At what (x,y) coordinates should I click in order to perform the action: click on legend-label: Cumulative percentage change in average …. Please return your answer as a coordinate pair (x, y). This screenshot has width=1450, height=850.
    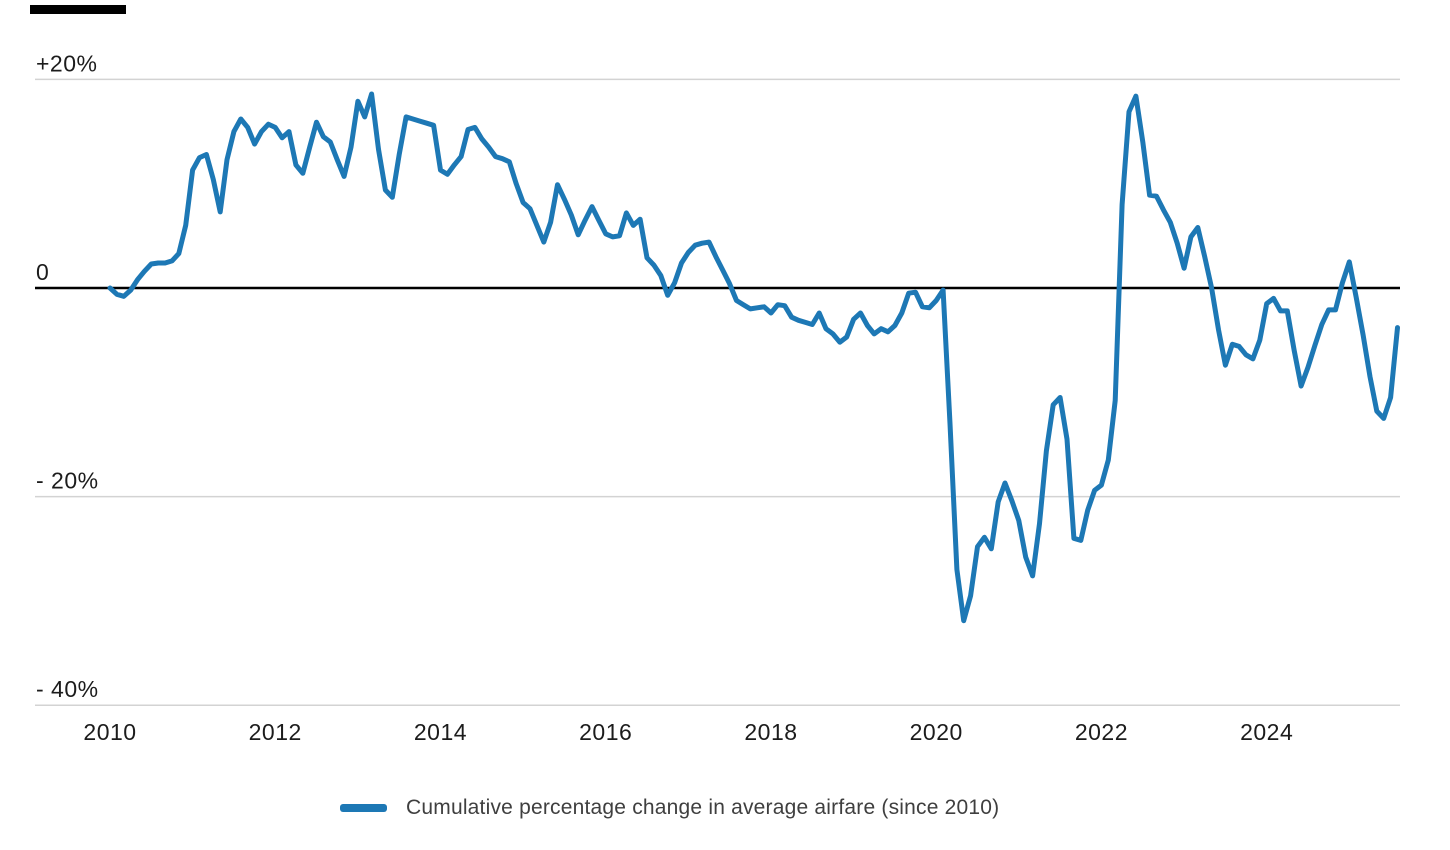
    Looking at the image, I should click on (703, 807).